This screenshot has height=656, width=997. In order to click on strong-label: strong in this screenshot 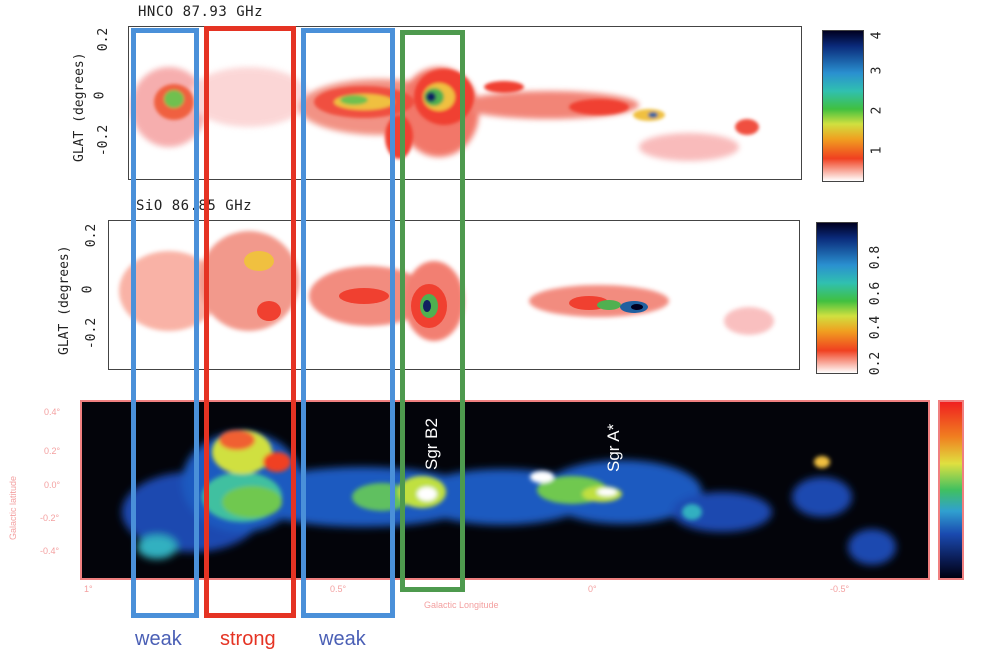, I will do `click(248, 639)`.